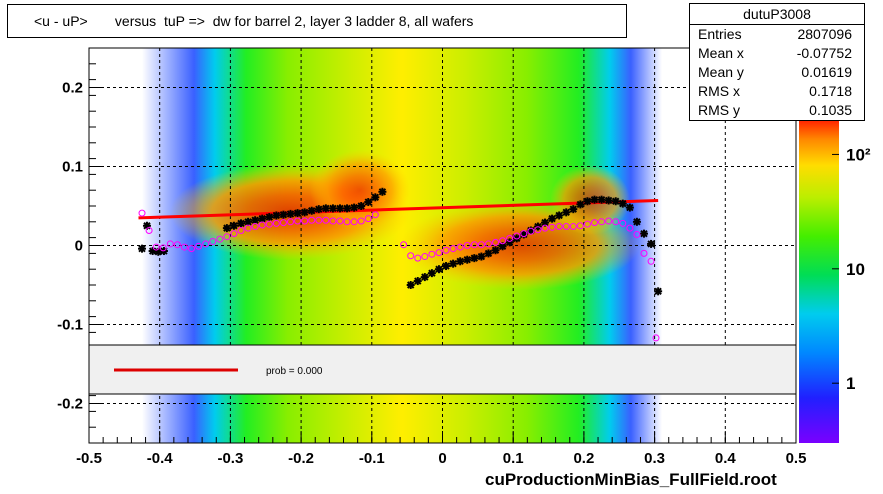 The width and height of the screenshot is (883, 494). Describe the element at coordinates (89, 458) in the screenshot. I see `x-tick-label: -0.5` at that location.